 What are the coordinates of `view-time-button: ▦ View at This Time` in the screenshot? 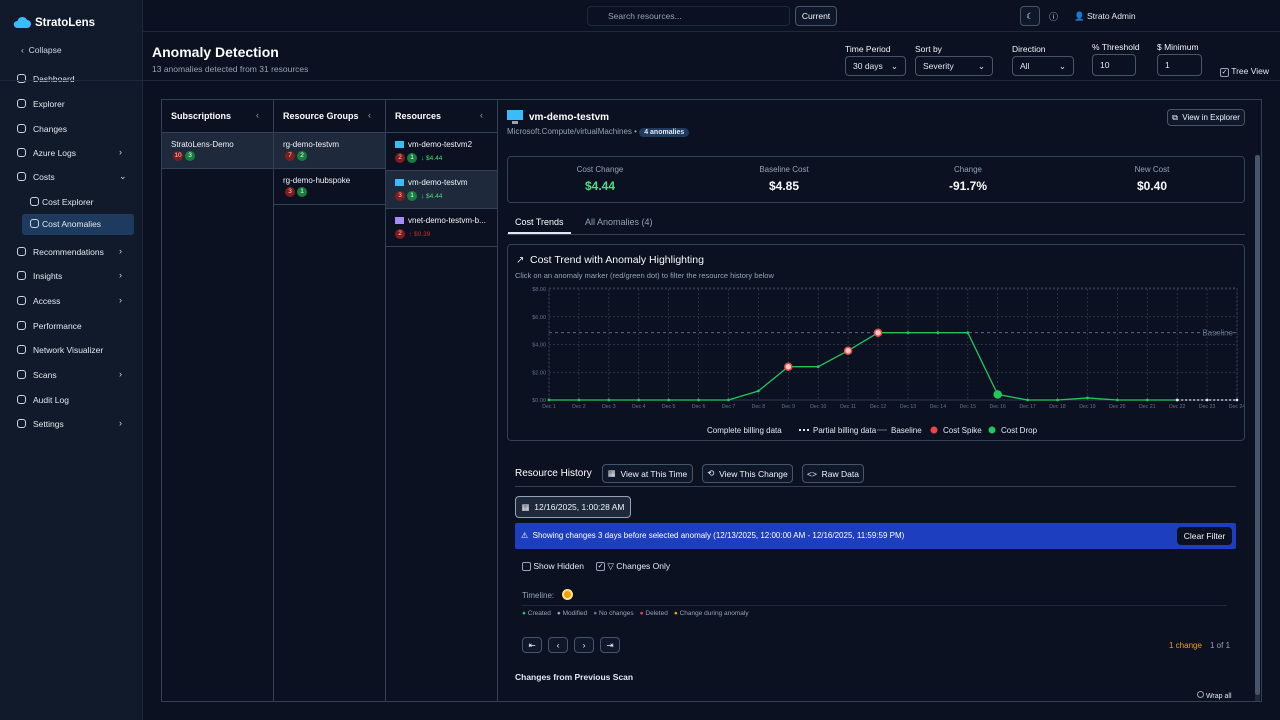 It's located at (647, 473).